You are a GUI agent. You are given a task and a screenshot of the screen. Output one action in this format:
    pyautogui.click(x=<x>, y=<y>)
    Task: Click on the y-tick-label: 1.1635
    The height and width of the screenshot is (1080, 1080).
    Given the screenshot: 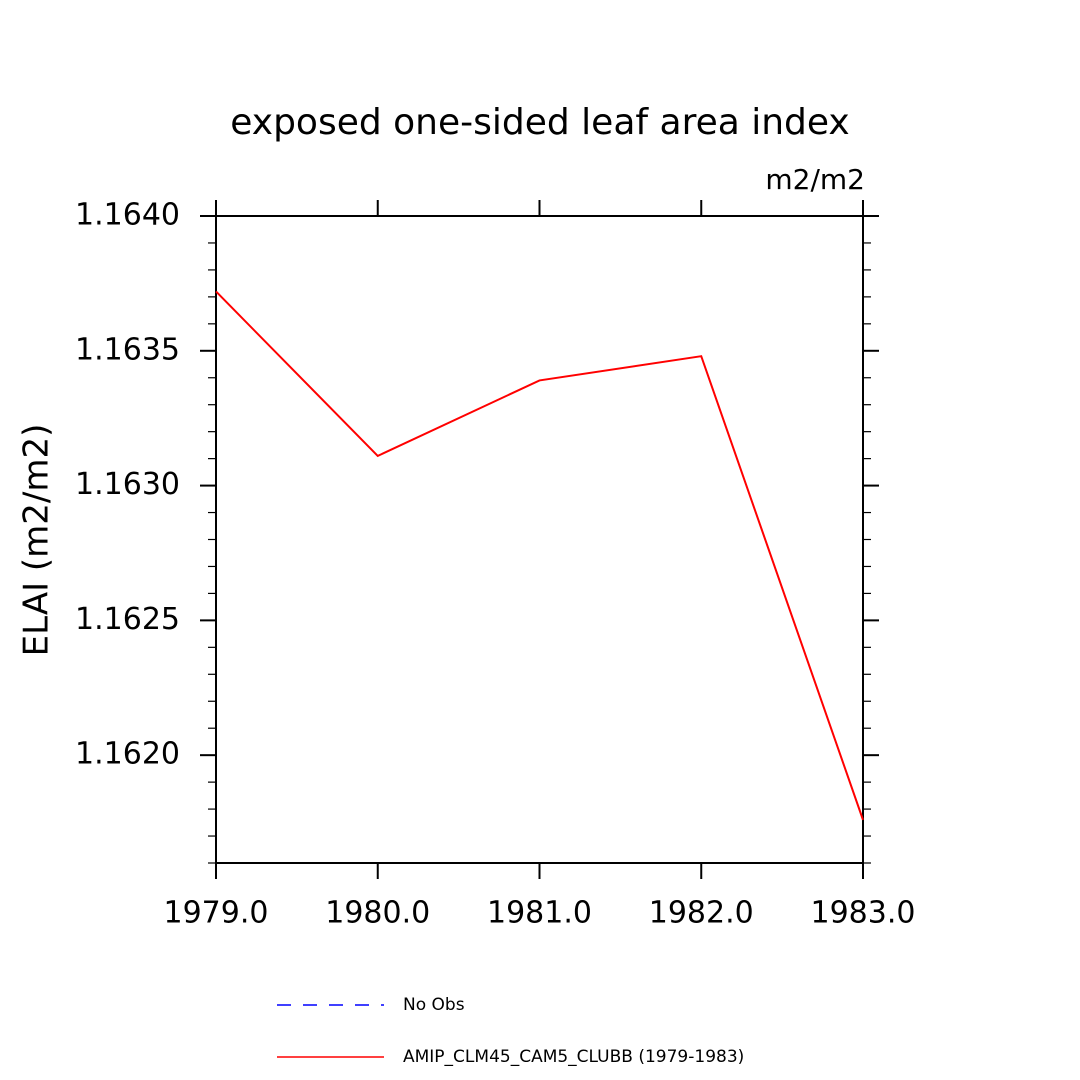 What is the action you would take?
    pyautogui.click(x=127, y=349)
    